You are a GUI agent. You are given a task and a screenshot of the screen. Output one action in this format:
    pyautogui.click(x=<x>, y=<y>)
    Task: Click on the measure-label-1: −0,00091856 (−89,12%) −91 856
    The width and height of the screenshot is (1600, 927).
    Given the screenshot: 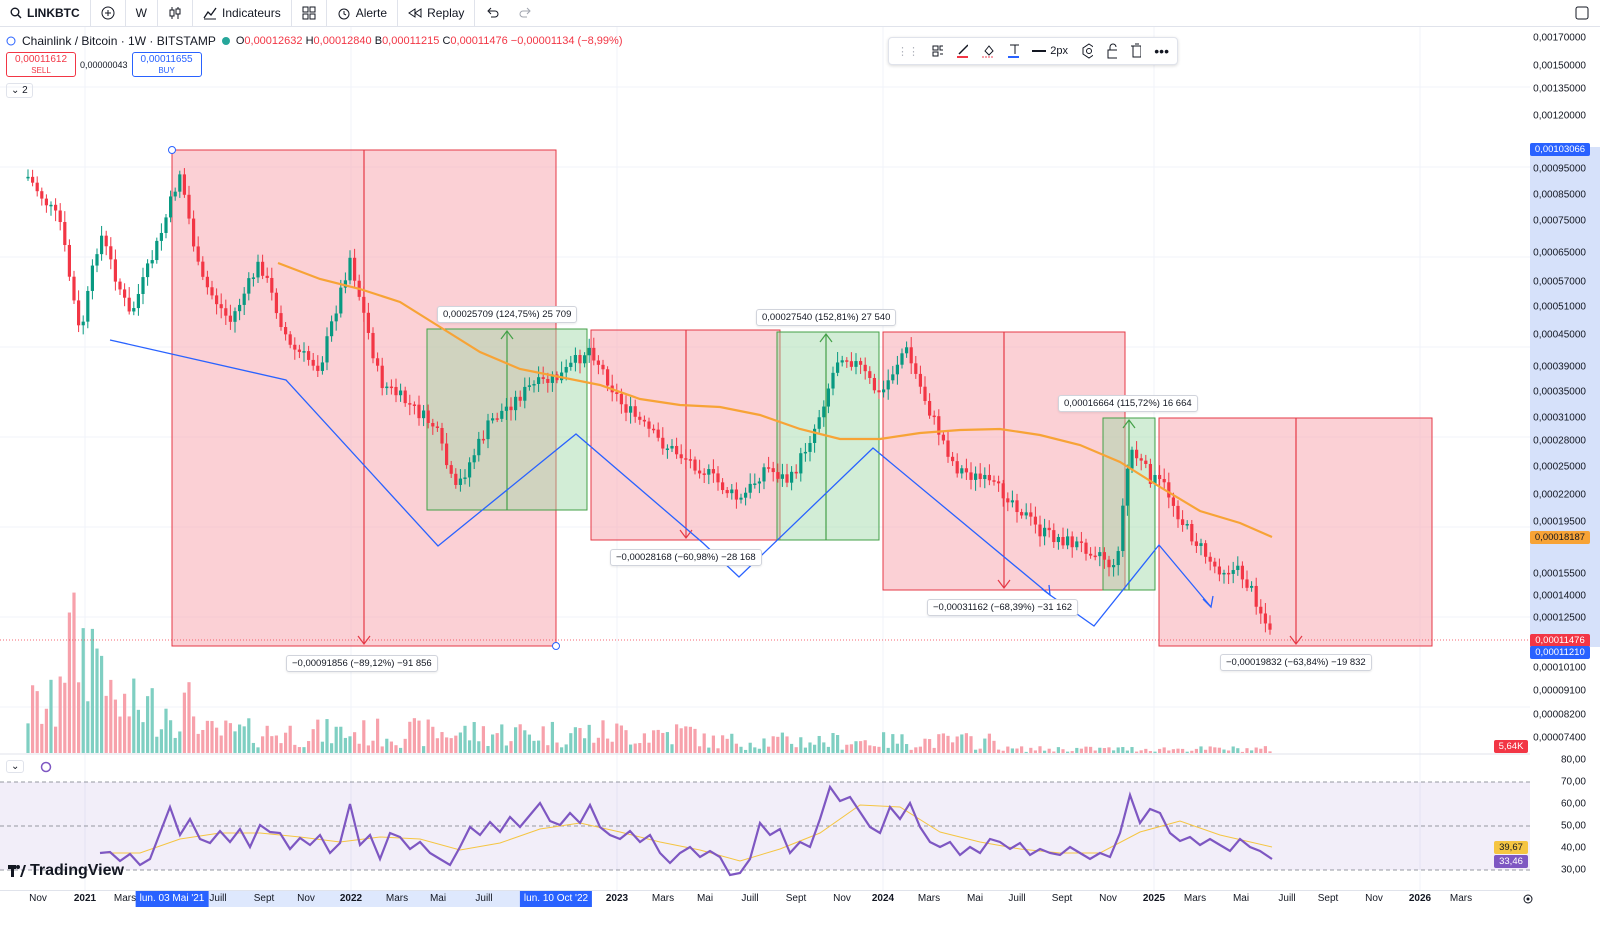 What is the action you would take?
    pyautogui.click(x=362, y=663)
    